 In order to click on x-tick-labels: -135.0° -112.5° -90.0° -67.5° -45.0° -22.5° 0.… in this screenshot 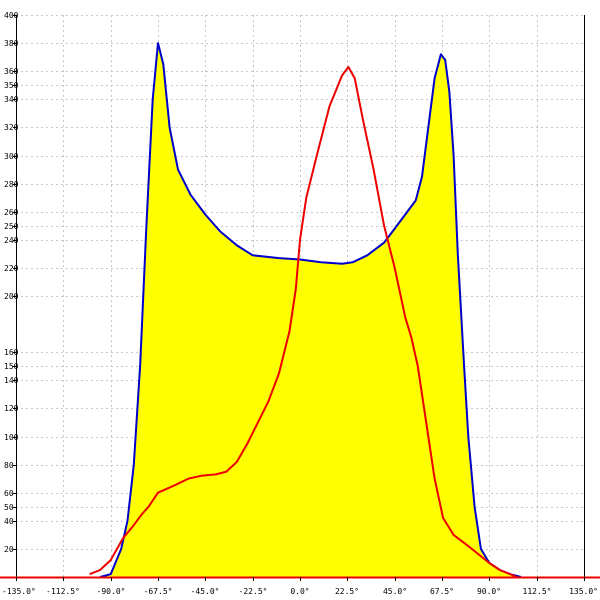, I will do `click(300, 586)`.